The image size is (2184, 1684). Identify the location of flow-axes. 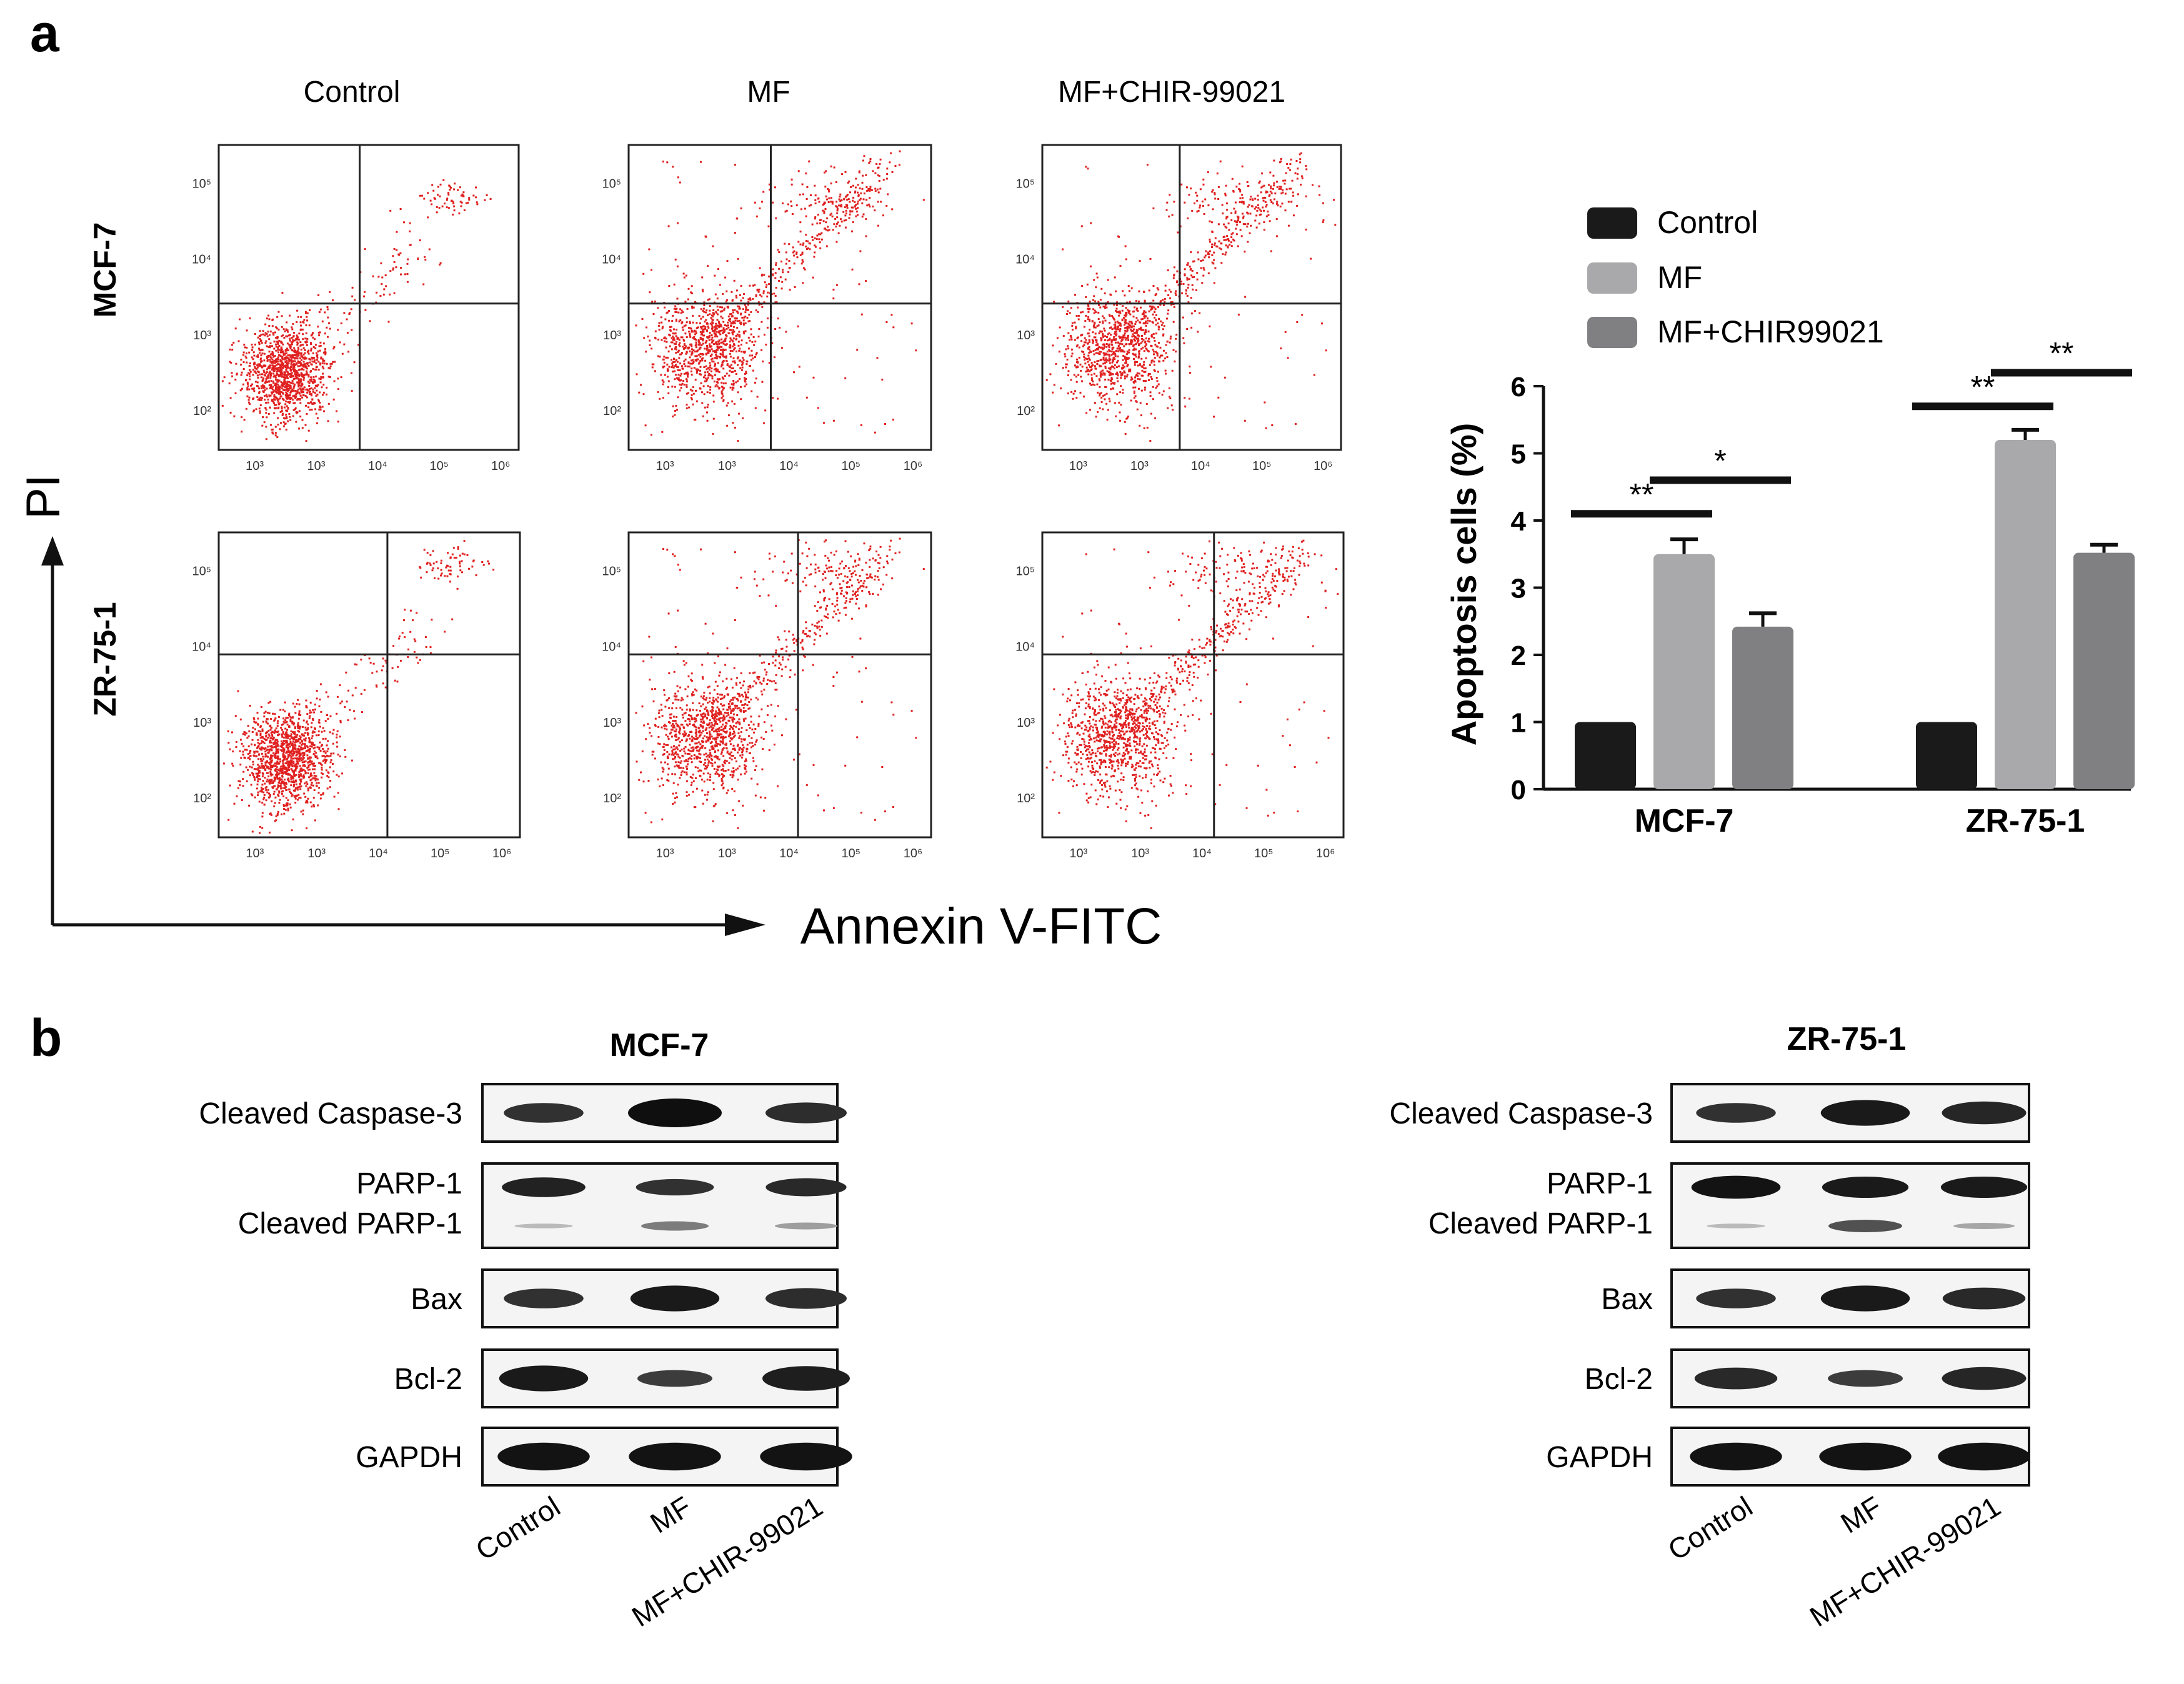
(403, 736).